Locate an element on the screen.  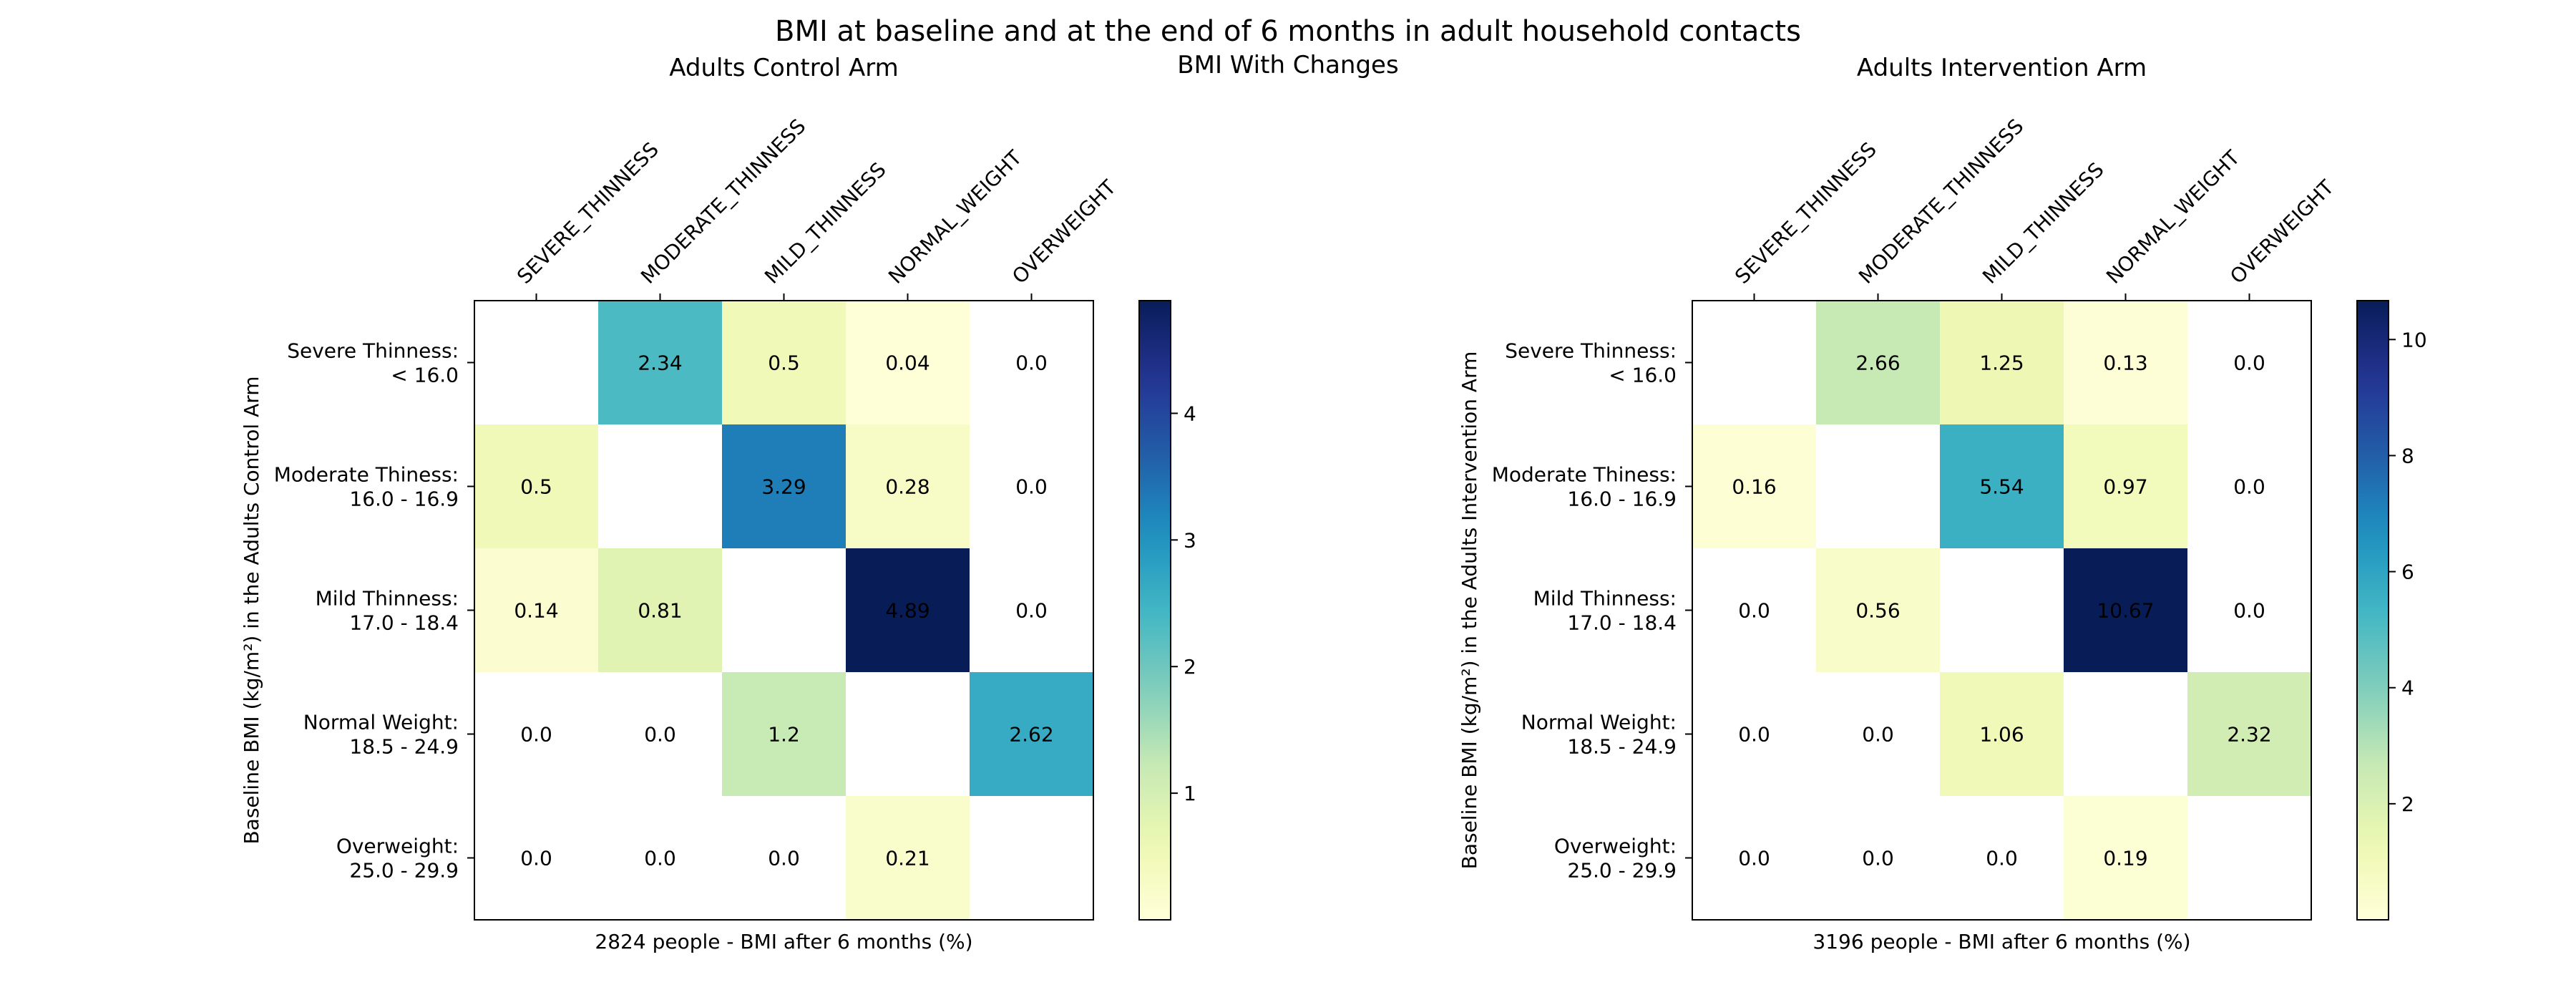
cell-value-label: 0.81 is located at coordinates (660, 611).